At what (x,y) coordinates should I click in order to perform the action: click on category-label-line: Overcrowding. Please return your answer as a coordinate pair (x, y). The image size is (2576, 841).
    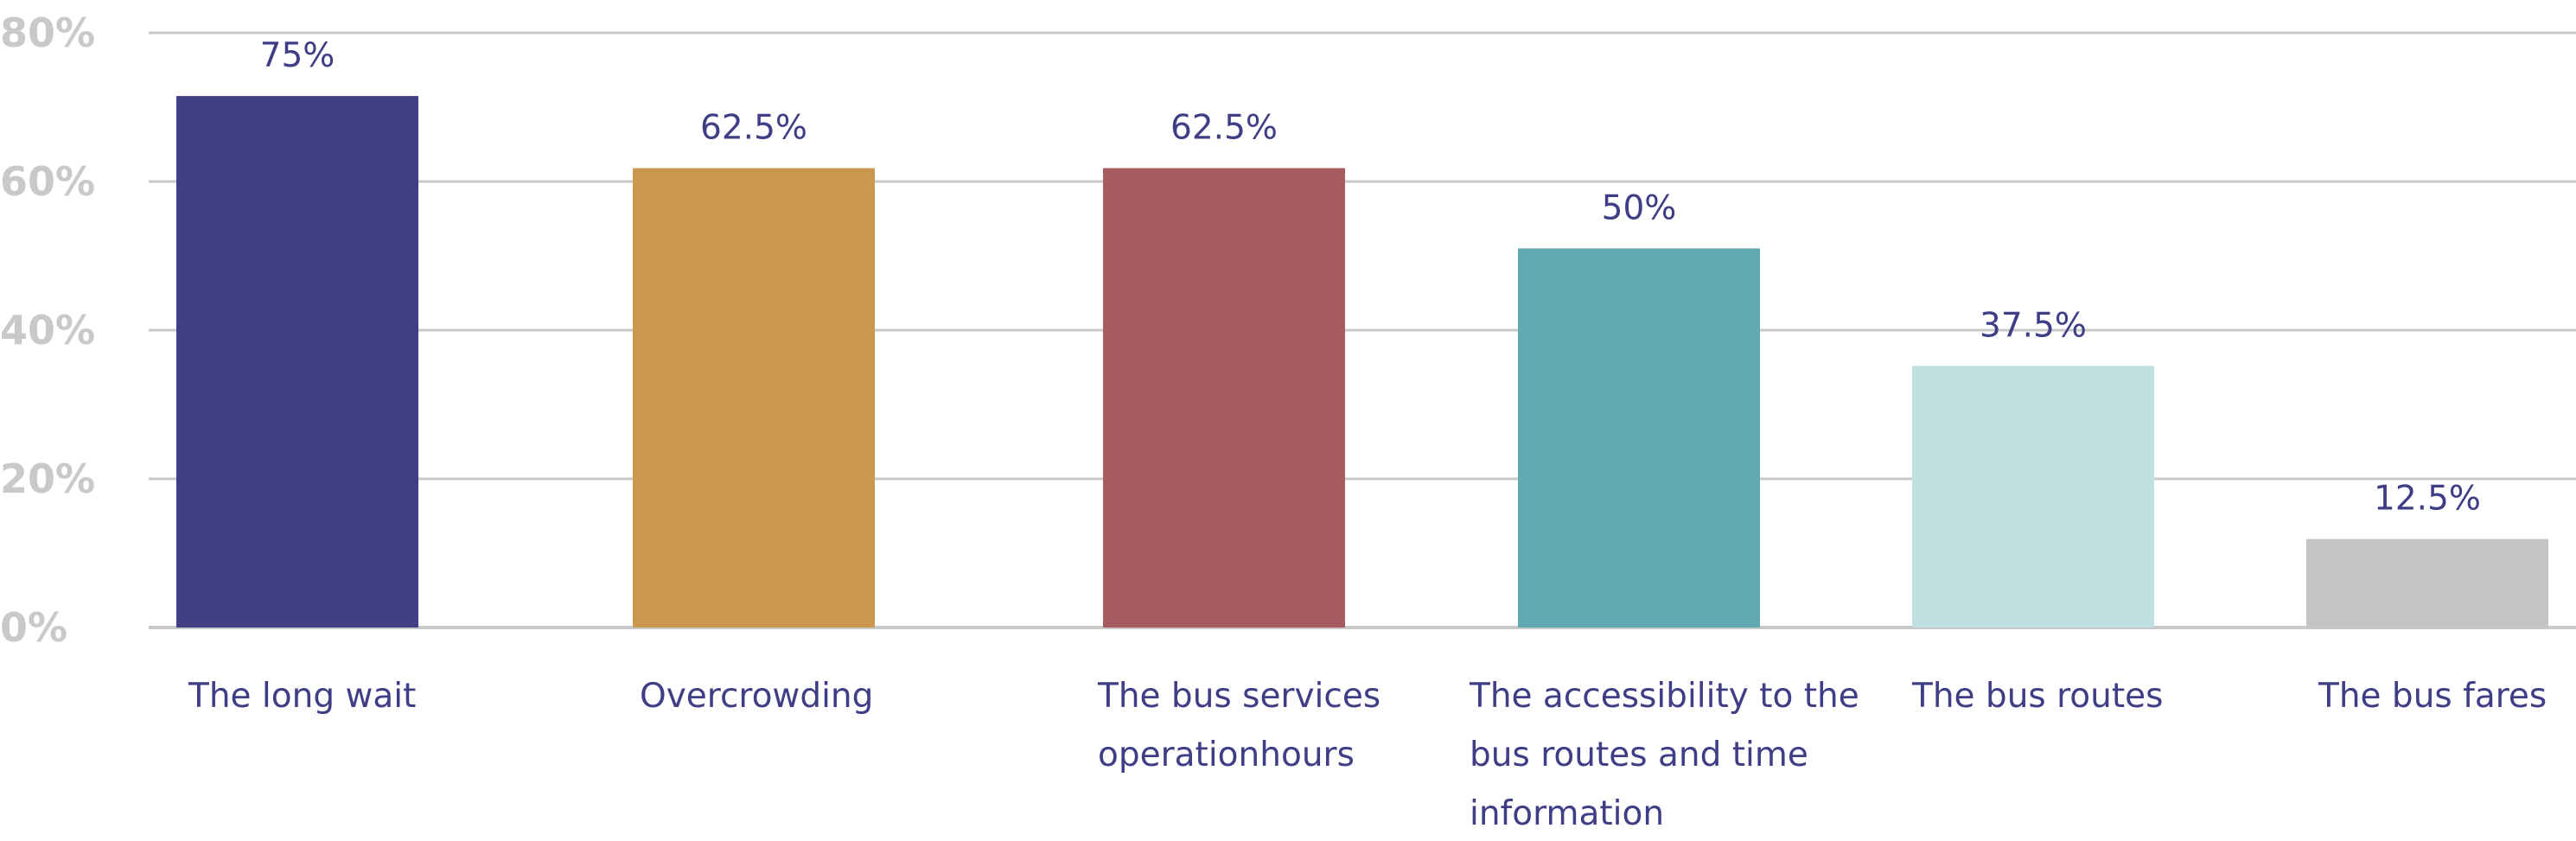
    Looking at the image, I should click on (756, 697).